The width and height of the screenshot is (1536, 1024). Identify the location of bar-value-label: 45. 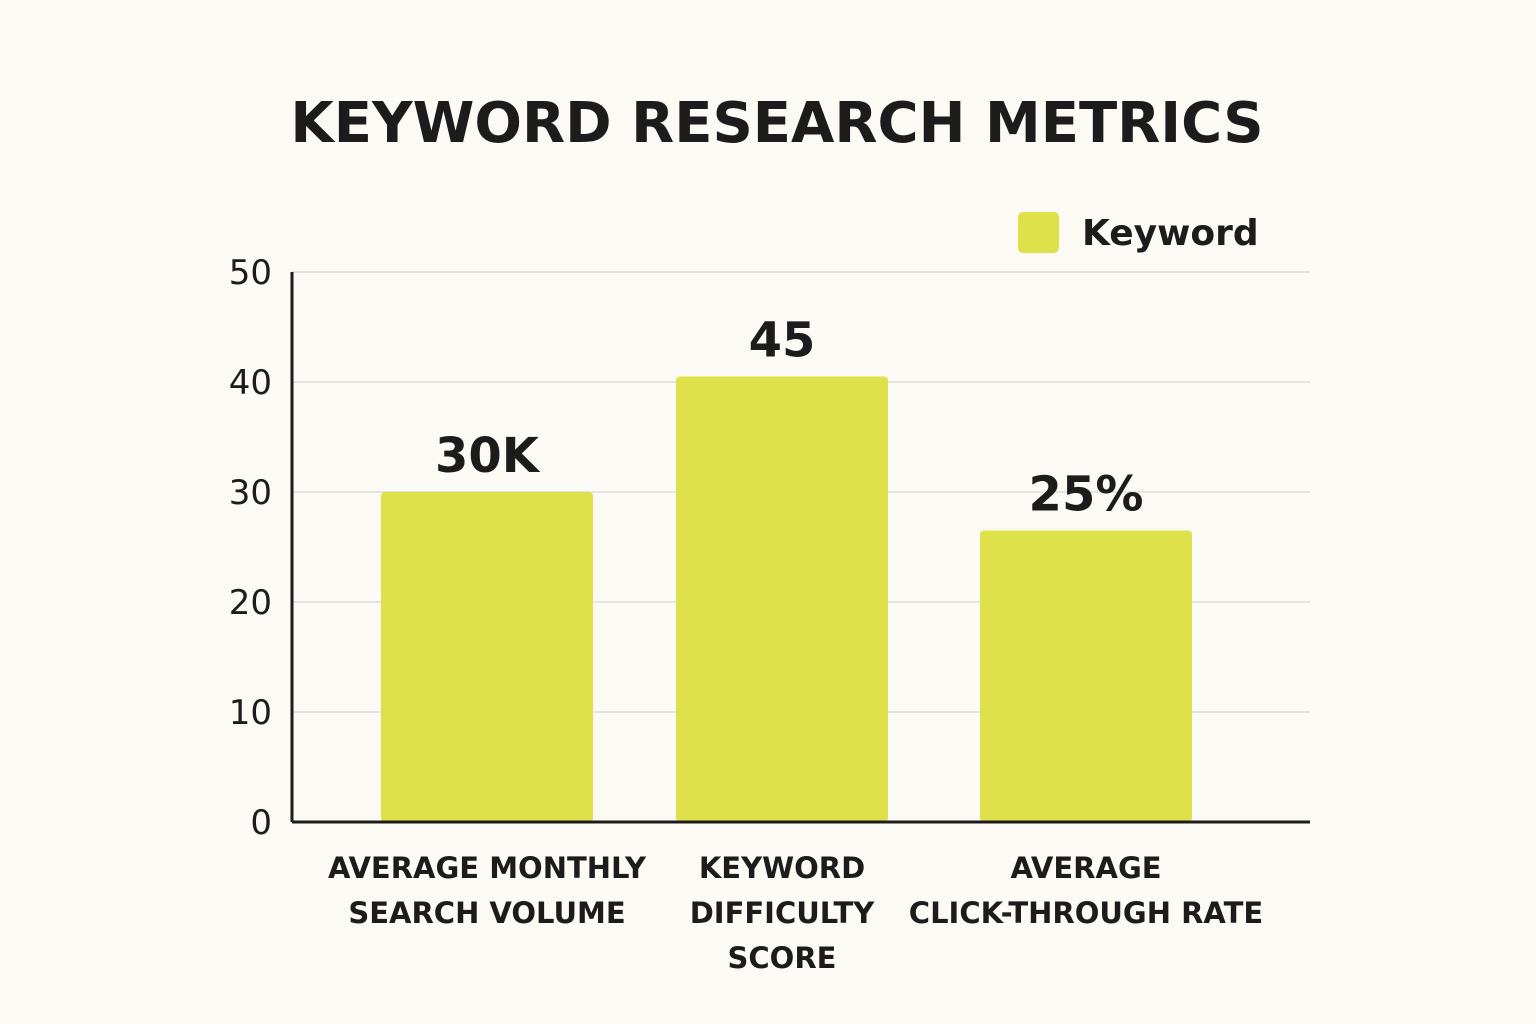
(782, 341).